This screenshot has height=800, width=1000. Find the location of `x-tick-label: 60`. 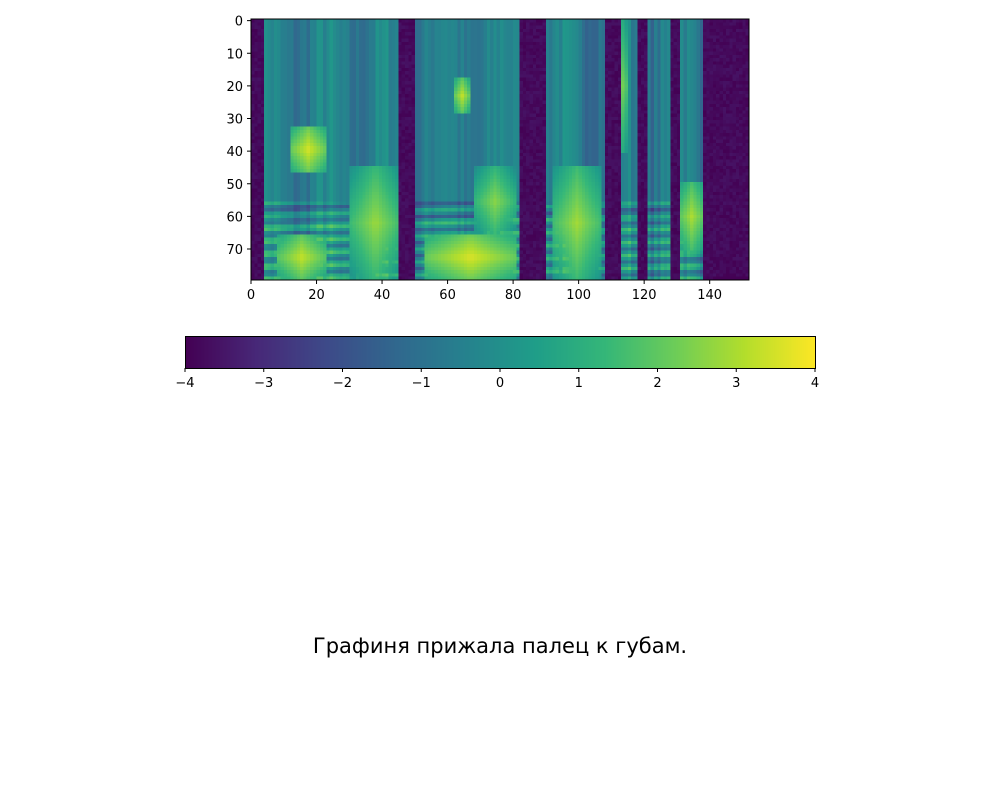

x-tick-label: 60 is located at coordinates (447, 295).